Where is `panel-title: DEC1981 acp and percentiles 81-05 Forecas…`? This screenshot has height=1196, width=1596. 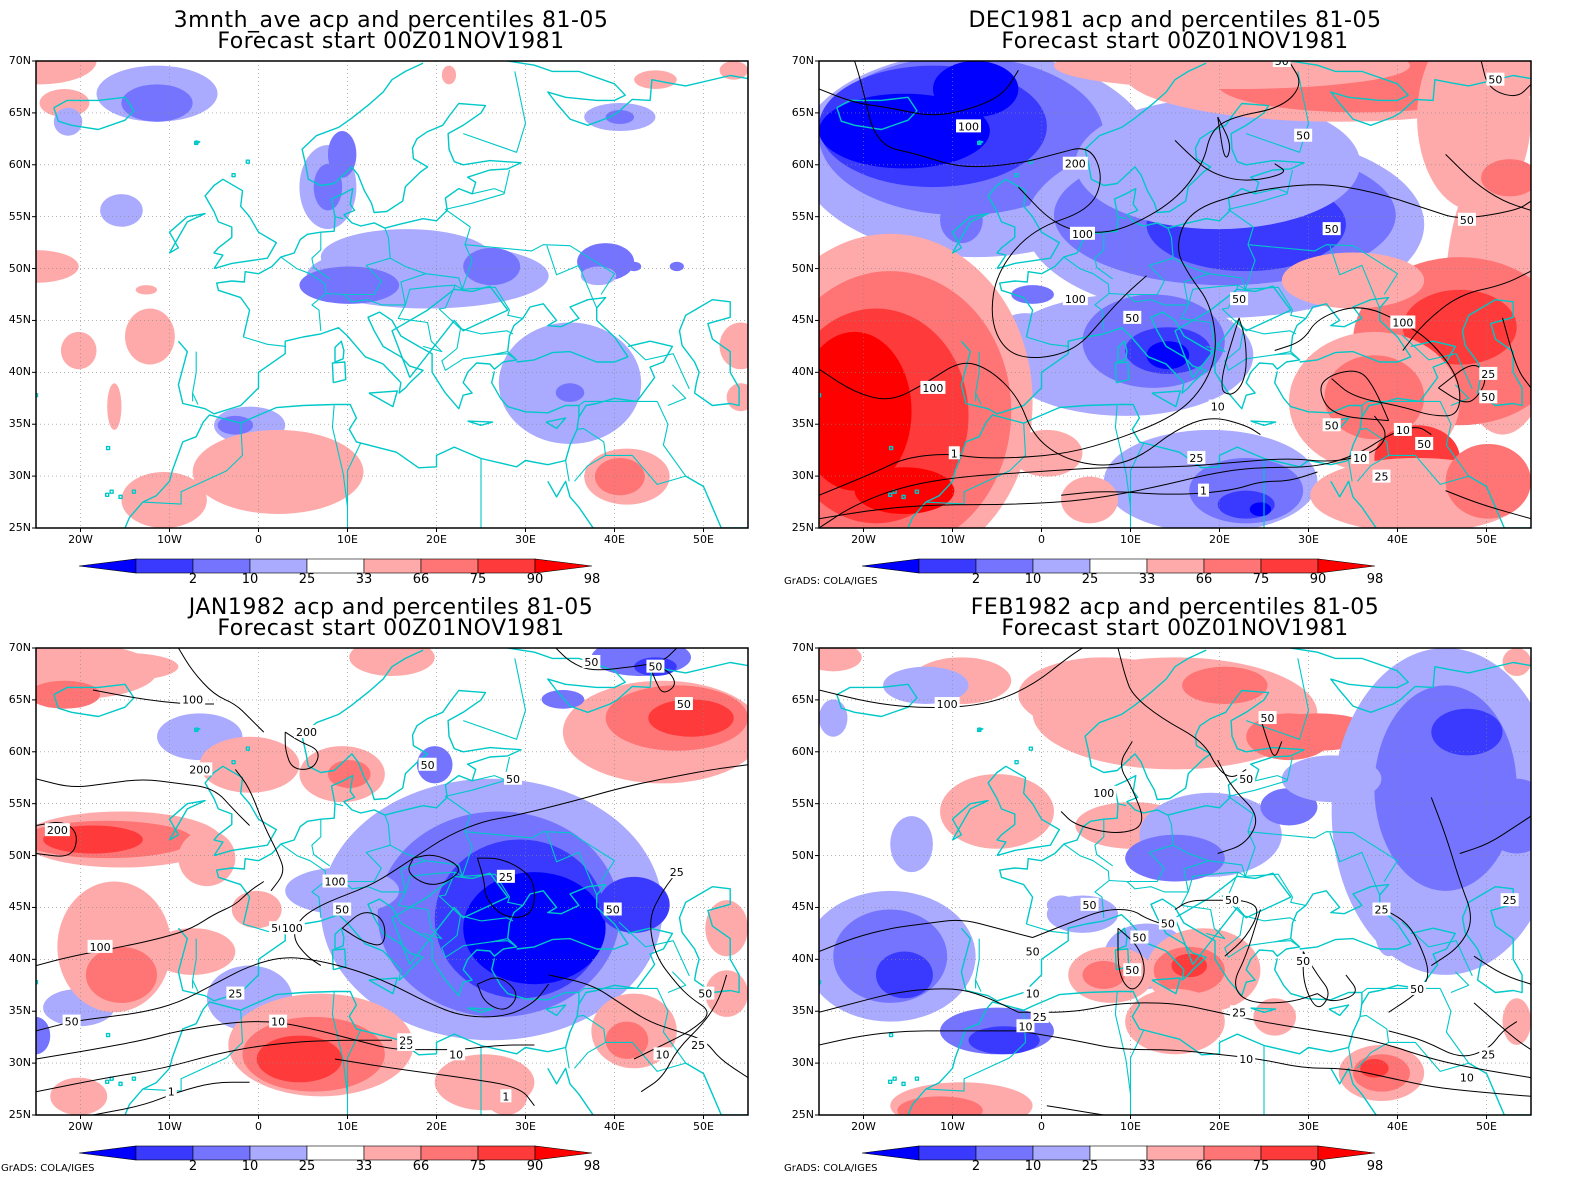
panel-title: DEC1981 acp and percentiles 81-05 Forecas… is located at coordinates (1175, 31).